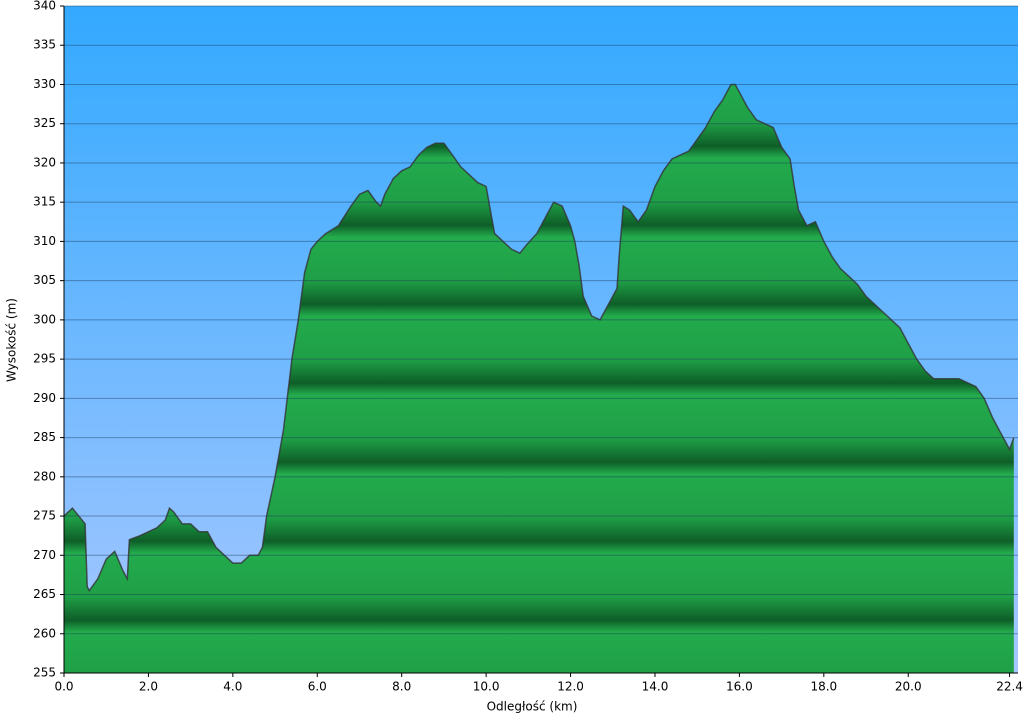 This screenshot has height=722, width=1024. I want to click on x-tick-label: 14.0, so click(655, 687).